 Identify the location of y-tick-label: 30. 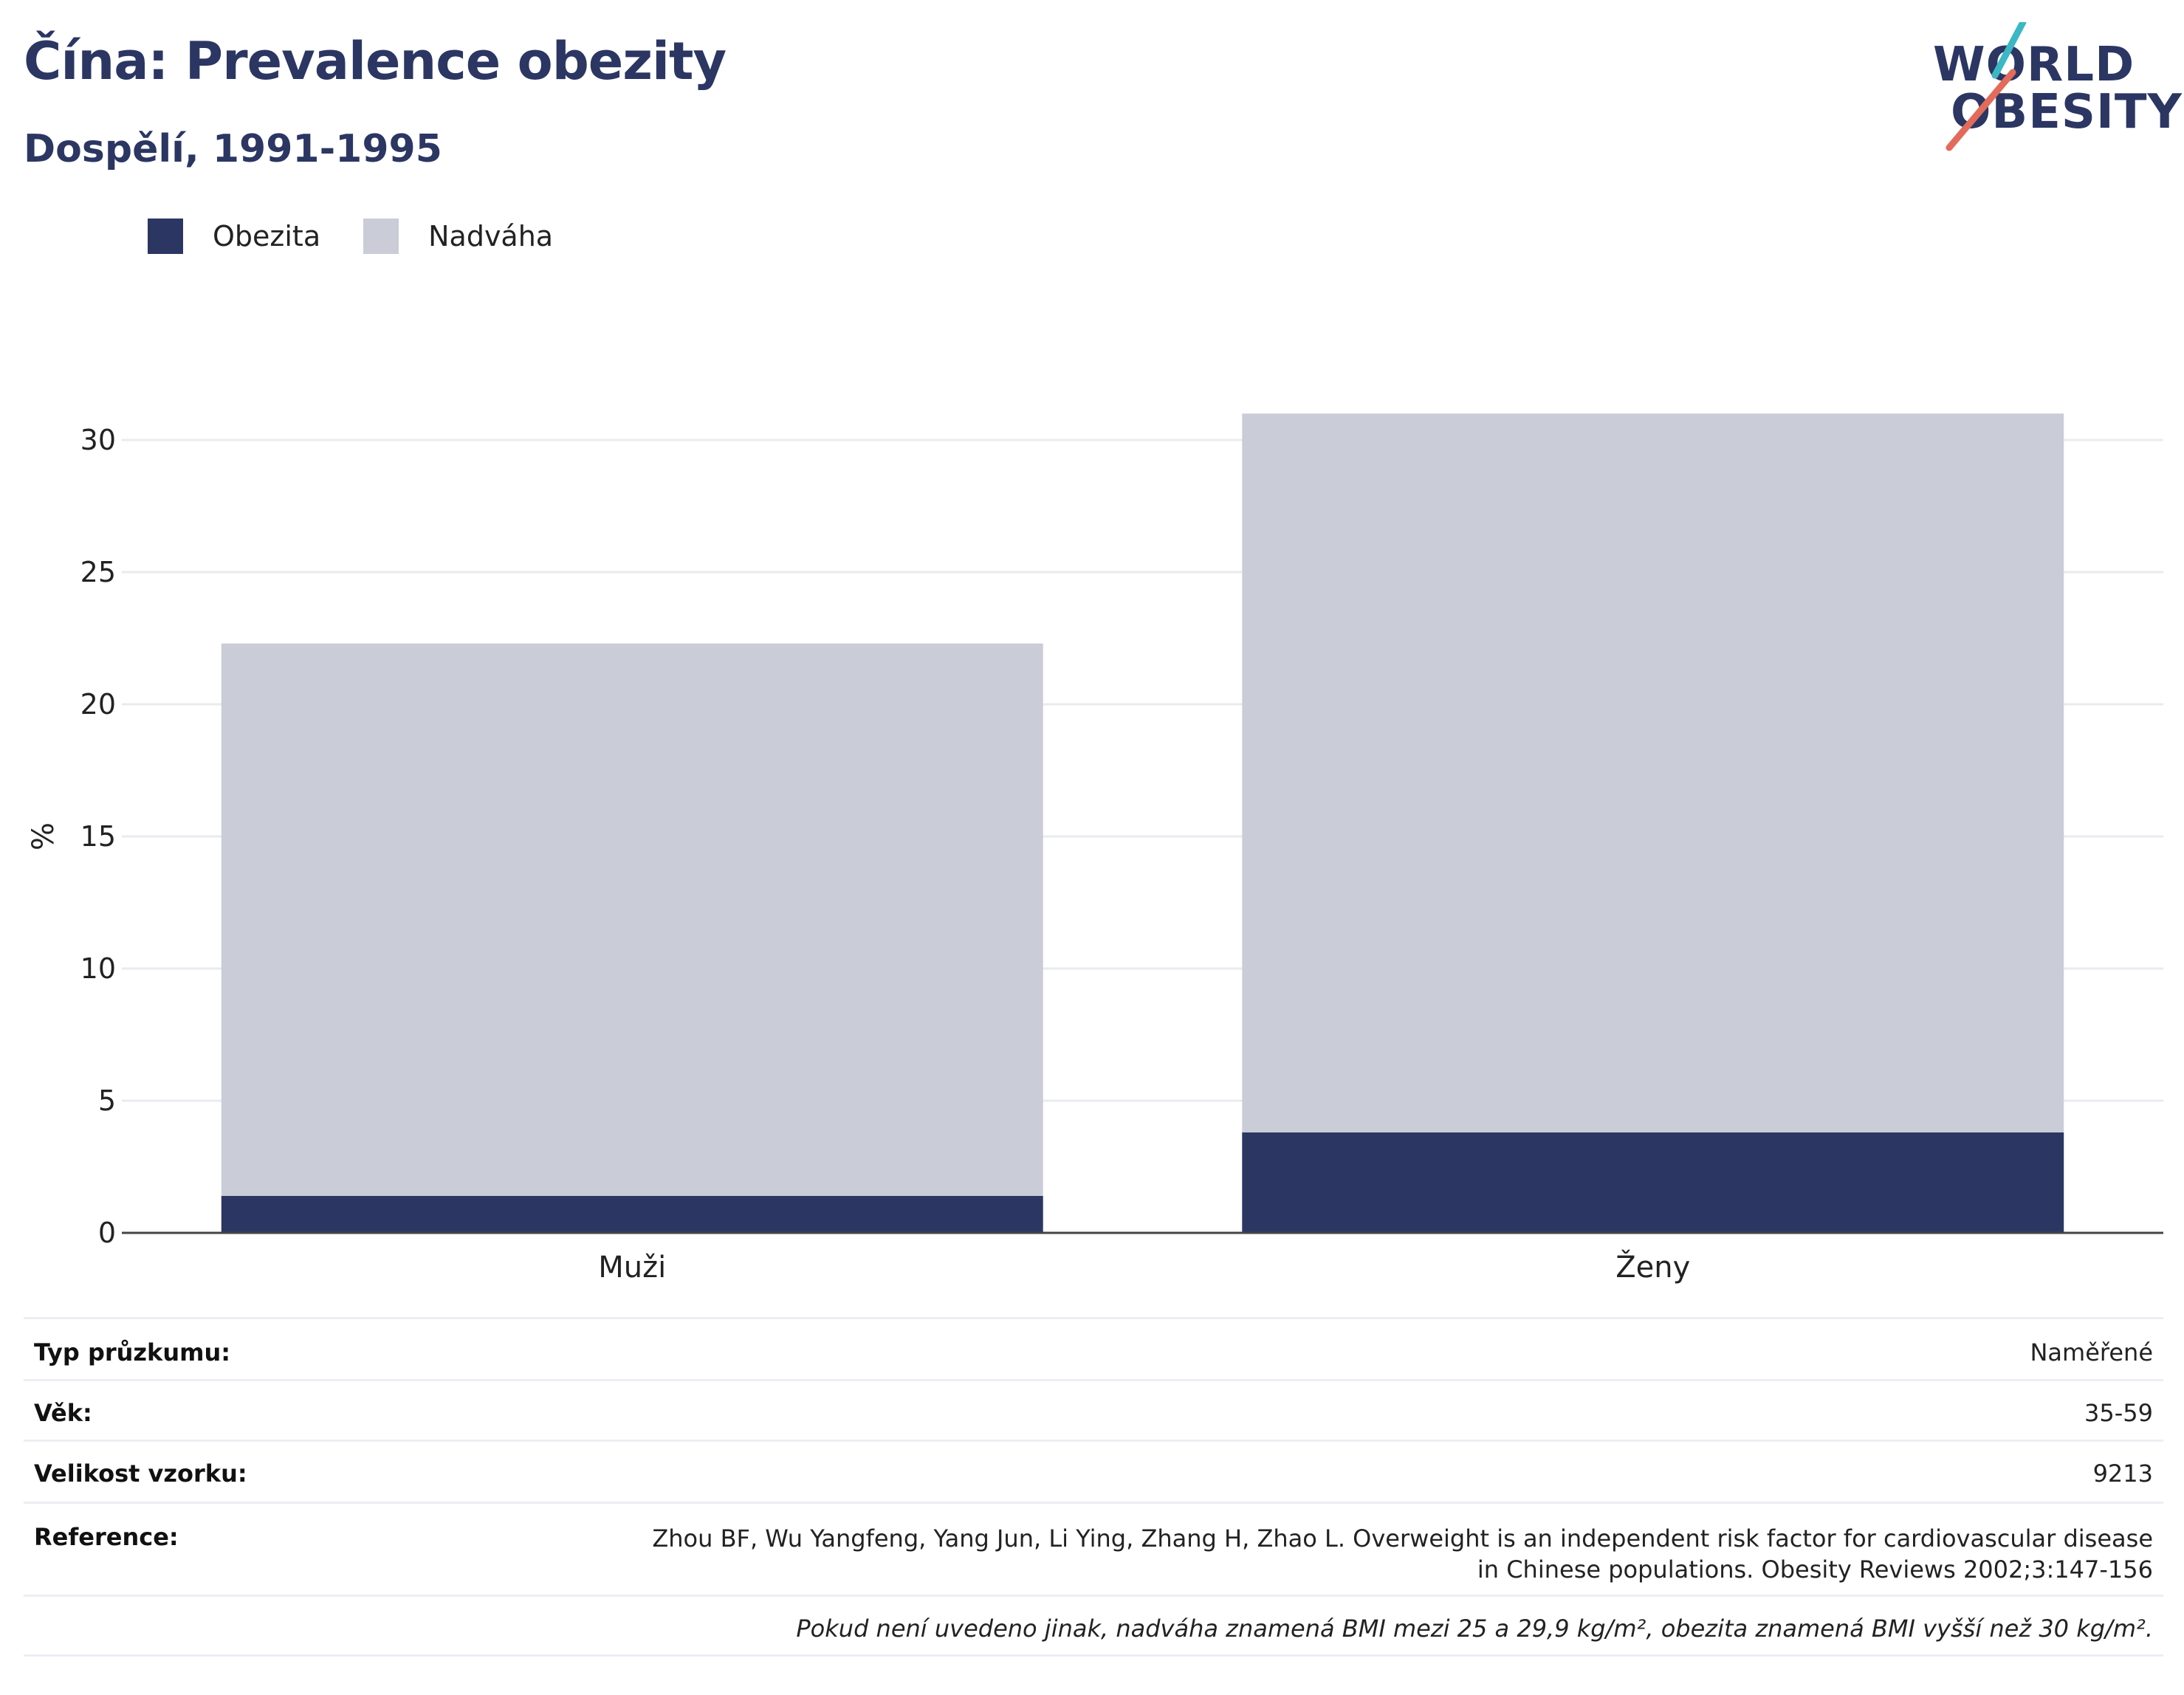
(98, 440).